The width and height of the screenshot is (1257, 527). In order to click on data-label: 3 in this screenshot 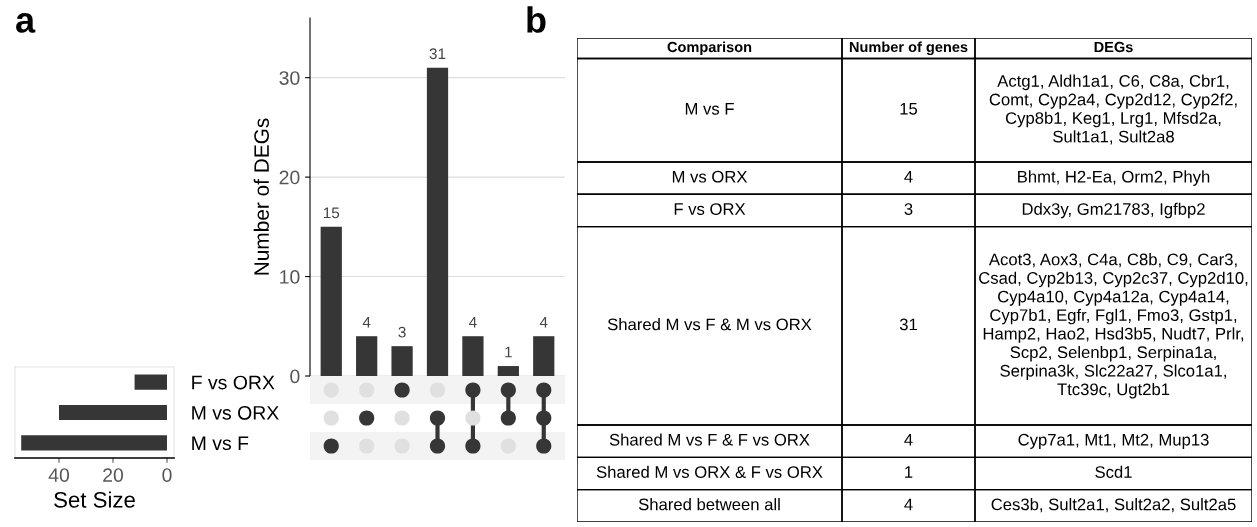, I will do `click(402, 332)`.